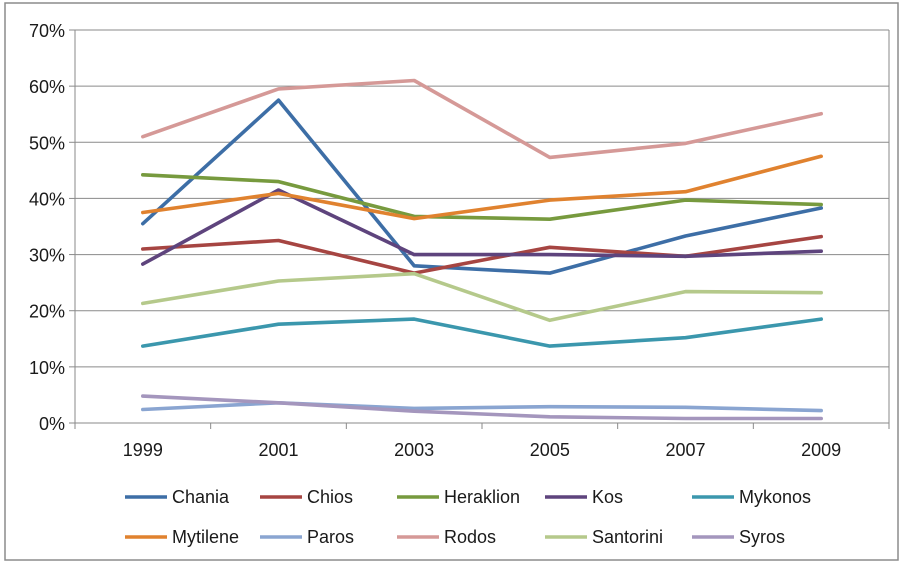 The width and height of the screenshot is (904, 568). What do you see at coordinates (47, 312) in the screenshot?
I see `y-tick-label: 20%` at bounding box center [47, 312].